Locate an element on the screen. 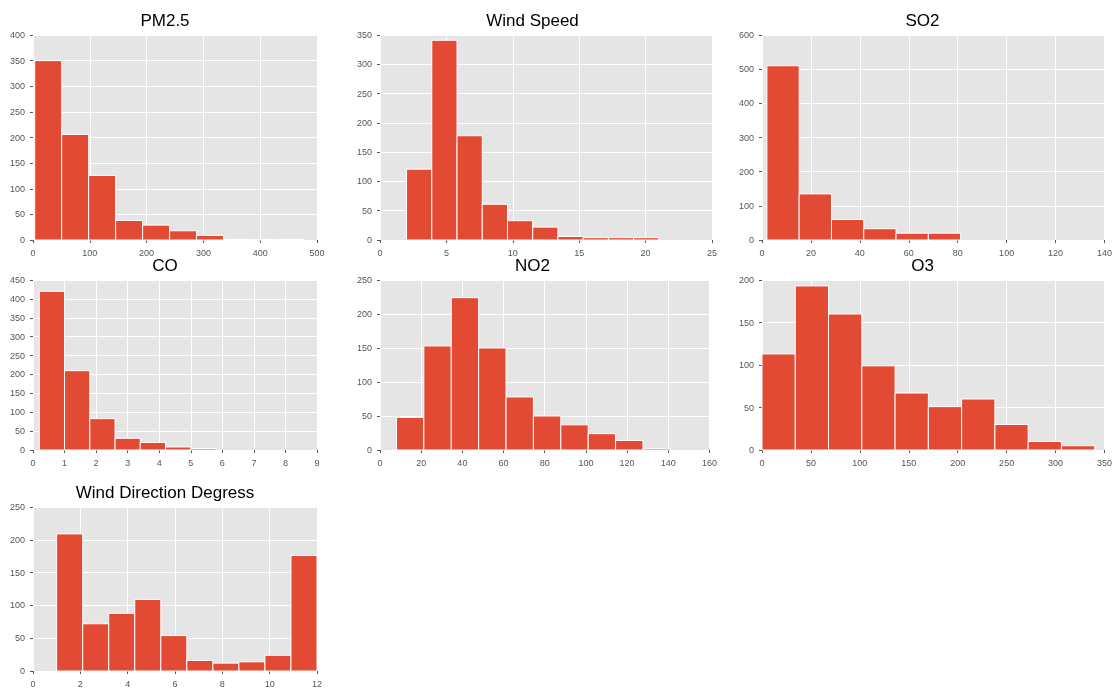  chart-title: NO2 is located at coordinates (532, 265).